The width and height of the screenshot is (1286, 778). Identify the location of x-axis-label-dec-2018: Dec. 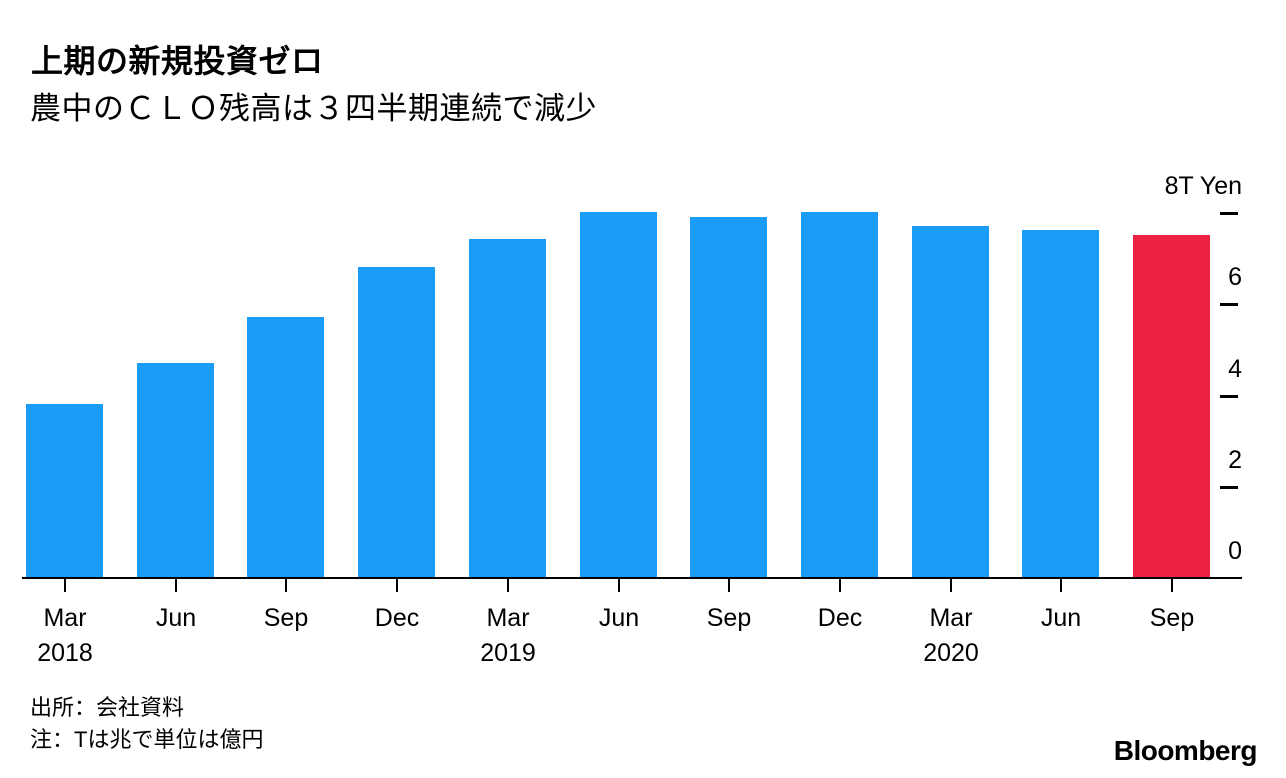
(397, 618).